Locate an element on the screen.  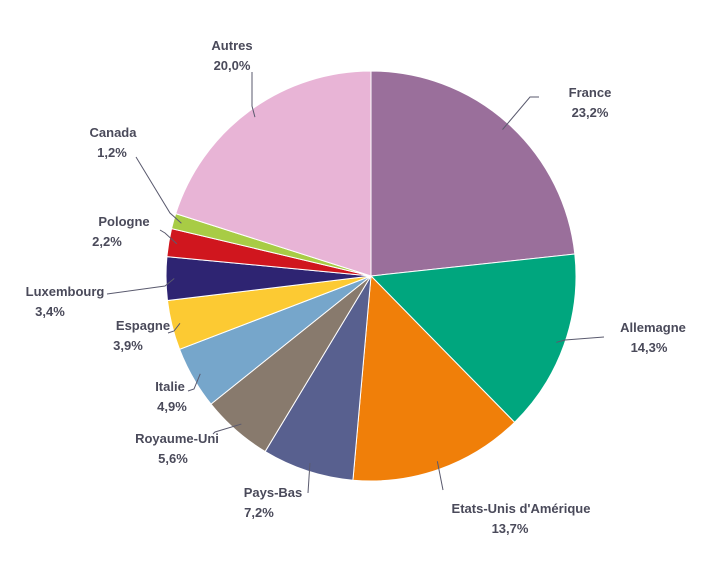
slice-name-label: Canada is located at coordinates (114, 132).